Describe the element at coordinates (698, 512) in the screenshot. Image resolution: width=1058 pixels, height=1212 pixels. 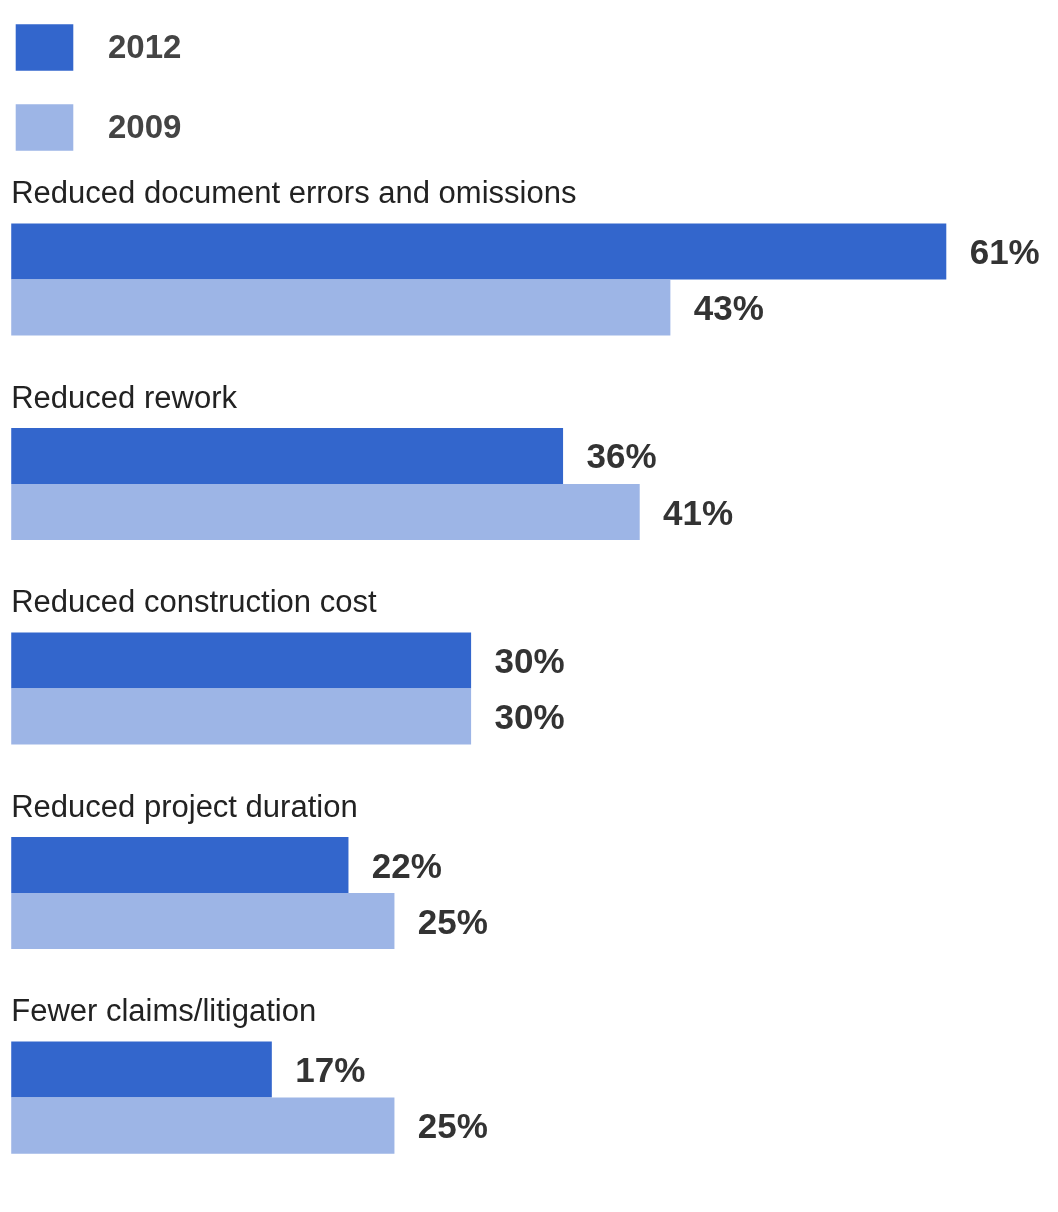
I see `data-label: 41%` at that location.